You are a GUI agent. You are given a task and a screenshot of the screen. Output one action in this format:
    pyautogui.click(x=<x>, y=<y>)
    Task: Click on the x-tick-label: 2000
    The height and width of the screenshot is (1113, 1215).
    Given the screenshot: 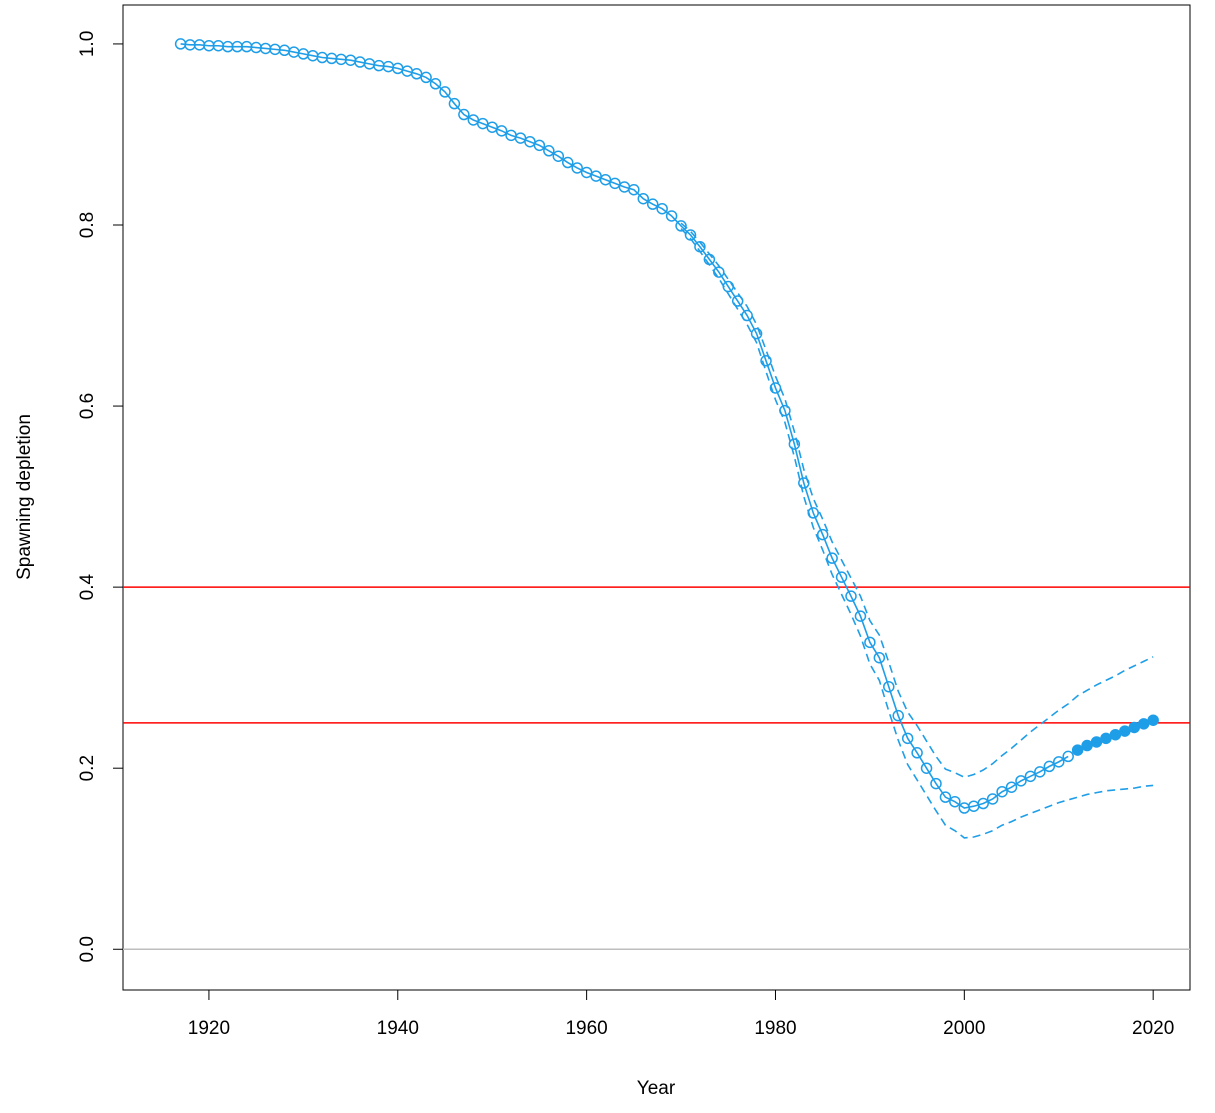 What is the action you would take?
    pyautogui.click(x=964, y=1028)
    